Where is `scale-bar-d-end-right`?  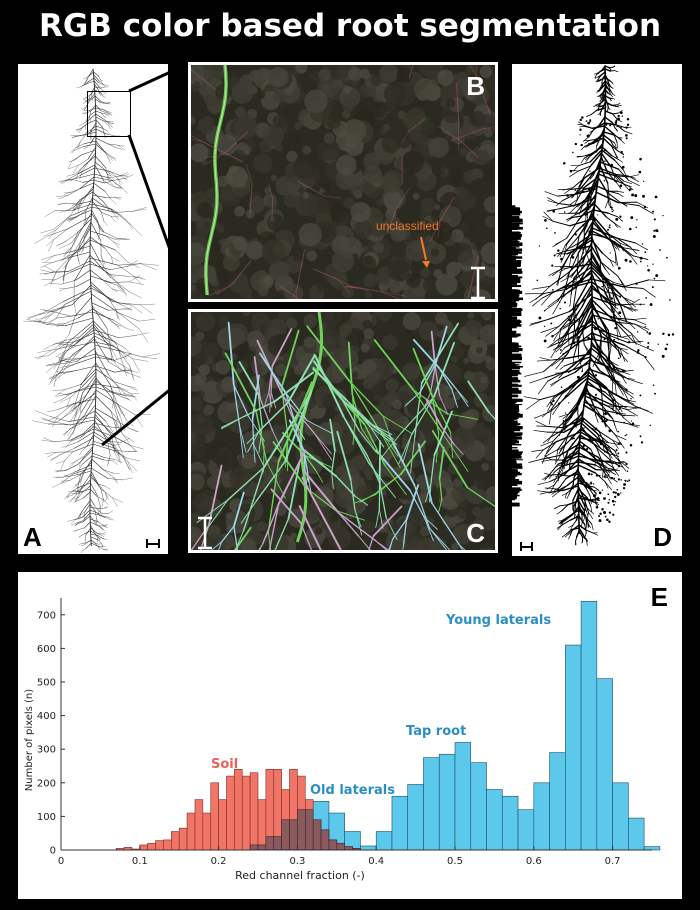 scale-bar-d-end-right is located at coordinates (532, 546).